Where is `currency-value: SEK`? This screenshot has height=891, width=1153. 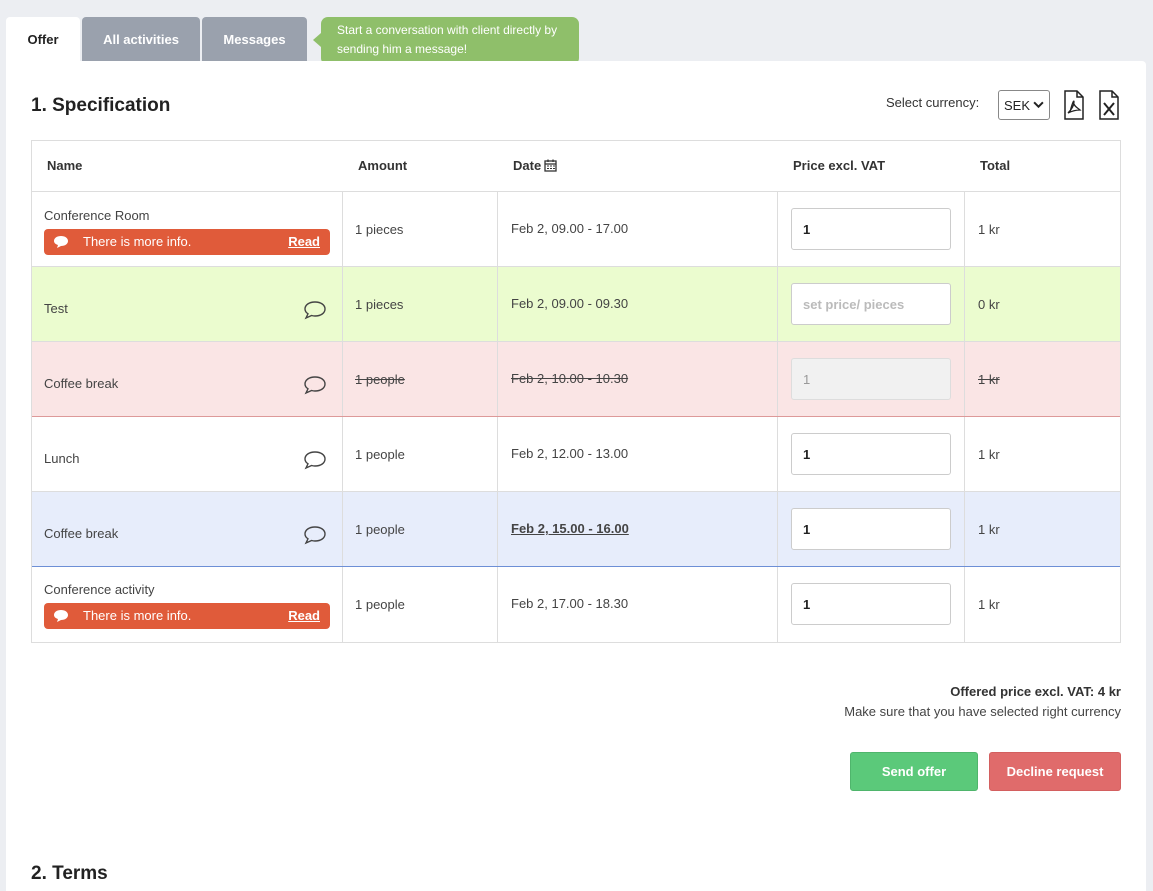 currency-value: SEK is located at coordinates (1017, 105).